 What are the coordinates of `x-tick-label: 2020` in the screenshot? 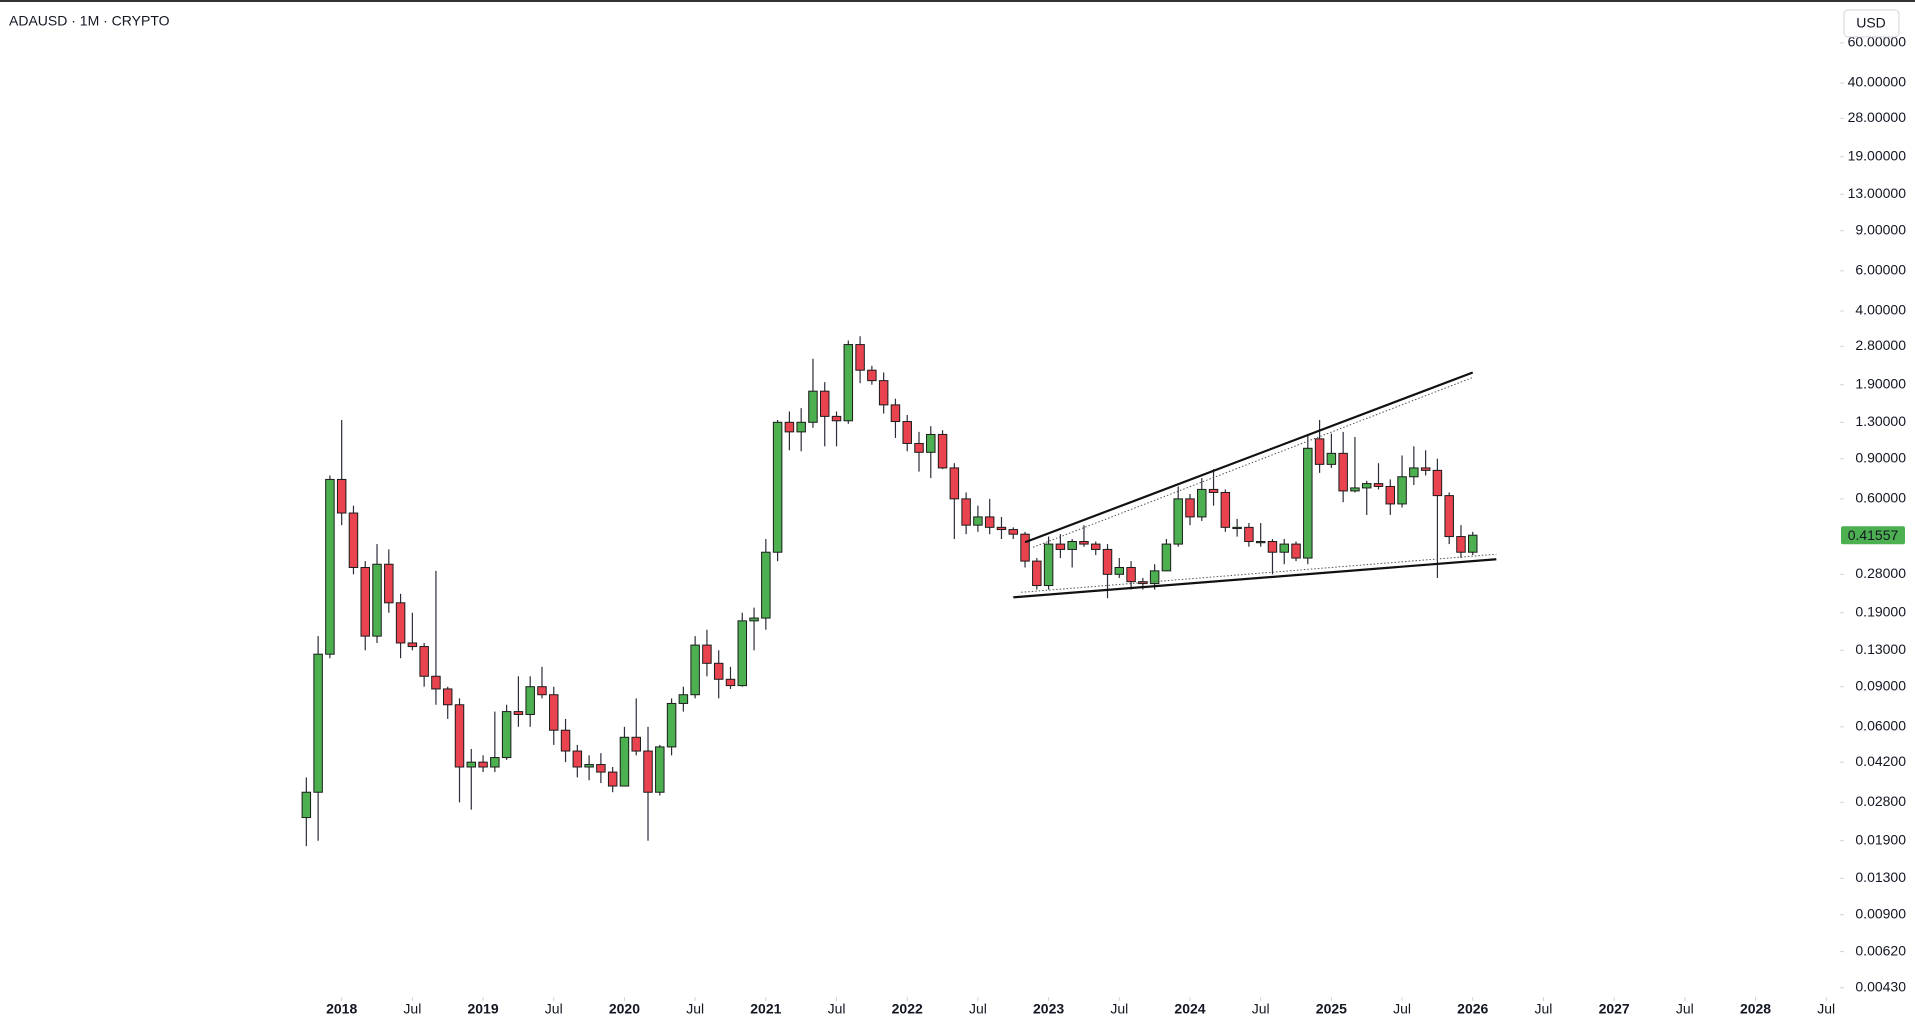 It's located at (624, 1009).